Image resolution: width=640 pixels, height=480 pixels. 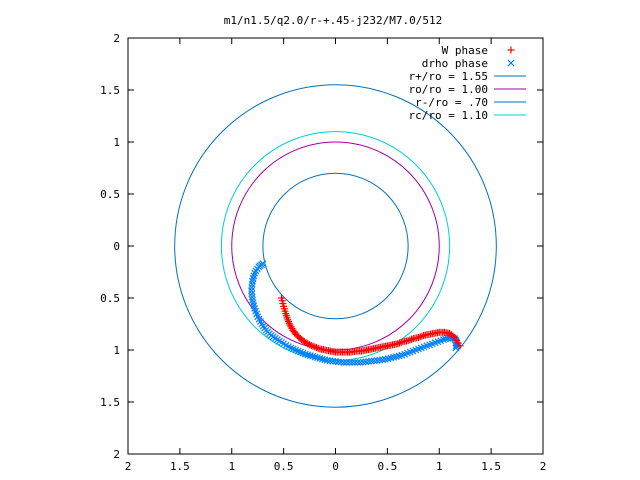 What do you see at coordinates (451, 102) in the screenshot?
I see `legend-label: r-/ro = .70` at bounding box center [451, 102].